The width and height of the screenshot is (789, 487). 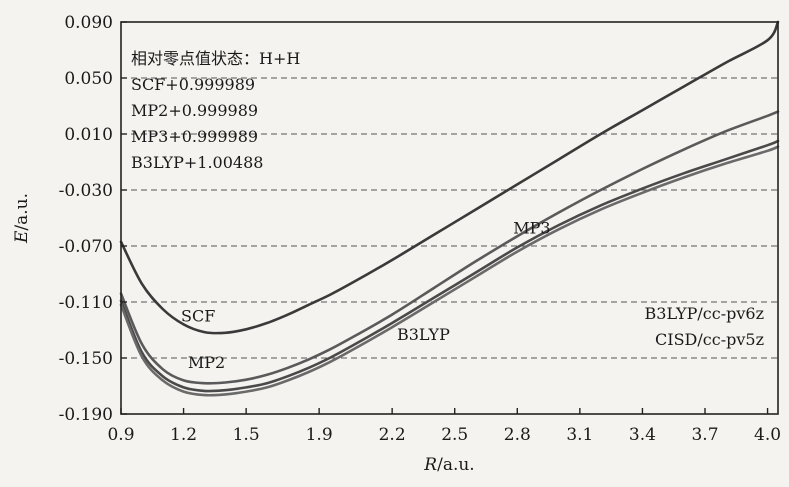 I want to click on x-axis-ticks: 0.9 1.2 1.5 1.9 2.2 2.5 2.8 3.1 3.4 3.7 4.0, so click(x=444, y=426).